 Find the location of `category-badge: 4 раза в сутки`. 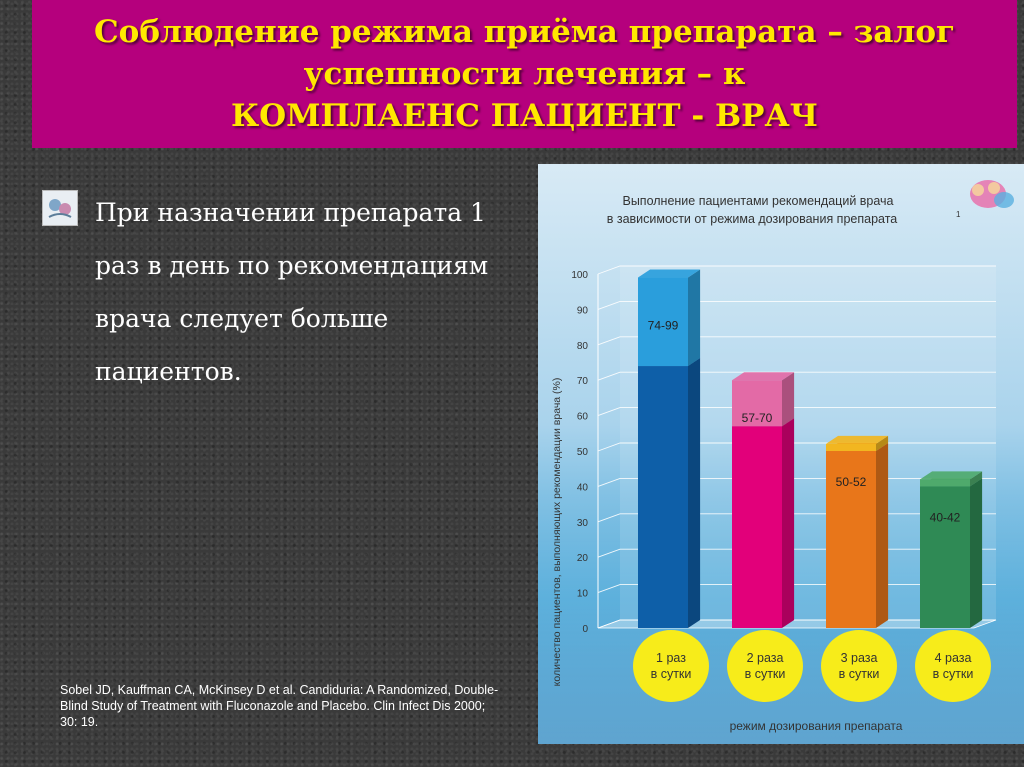

category-badge: 4 раза в сутки is located at coordinates (953, 666).